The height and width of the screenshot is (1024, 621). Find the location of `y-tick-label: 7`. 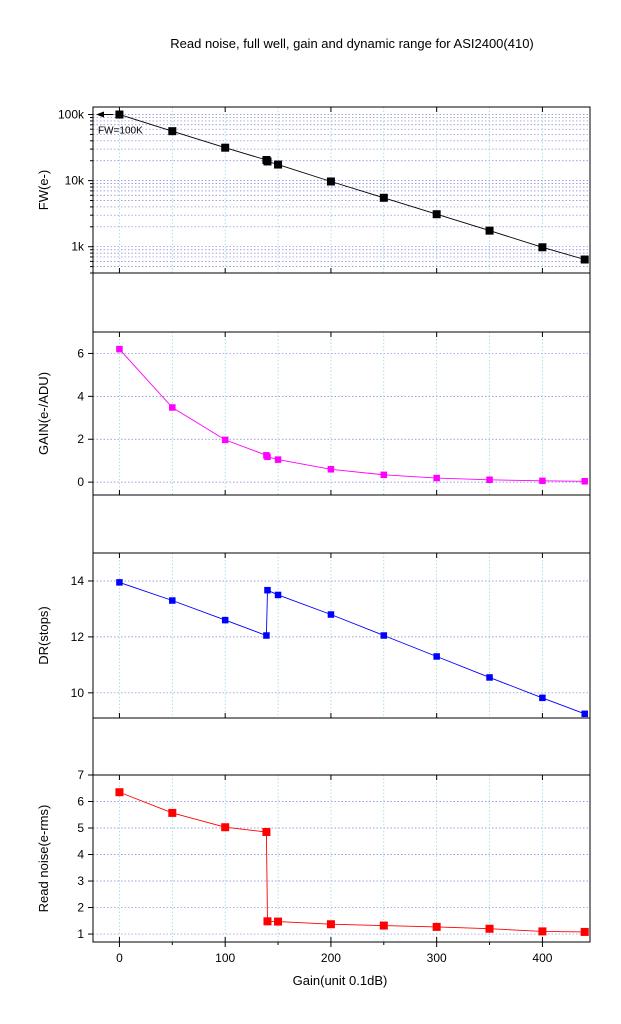

y-tick-label: 7 is located at coordinates (80, 775).